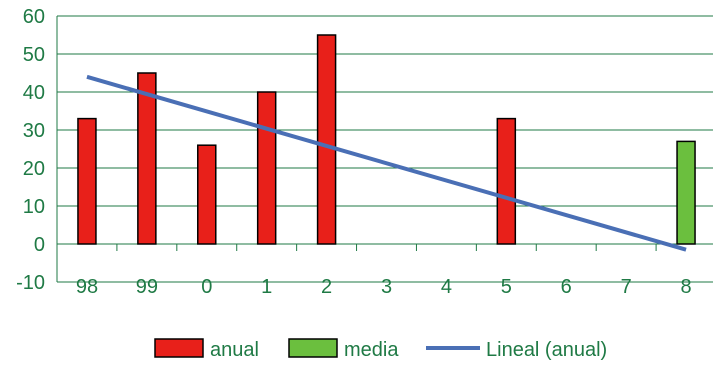 The width and height of the screenshot is (713, 366). I want to click on y-tick-label: 30, so click(34, 131).